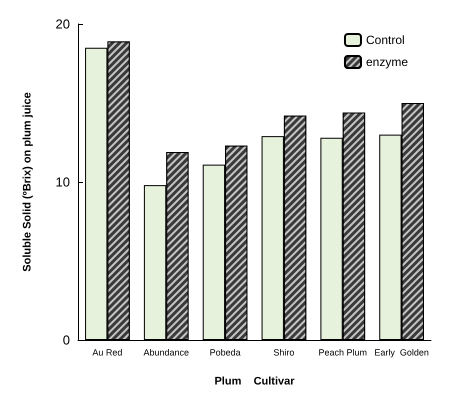 The image size is (451, 407). Describe the element at coordinates (283, 353) in the screenshot. I see `x-tick-label: Shiro` at that location.